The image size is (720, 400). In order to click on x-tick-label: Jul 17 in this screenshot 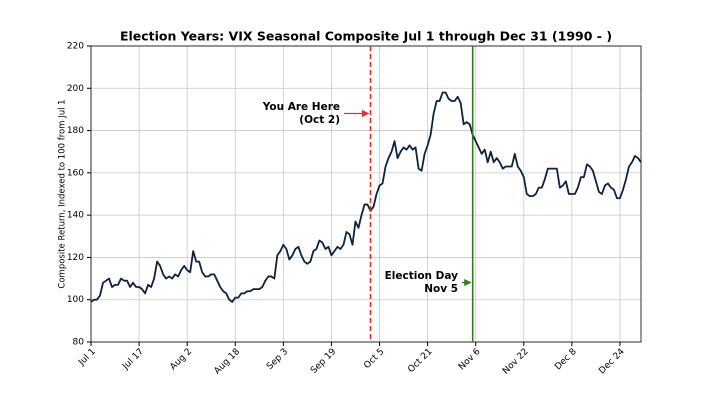, I will do `click(133, 360)`.